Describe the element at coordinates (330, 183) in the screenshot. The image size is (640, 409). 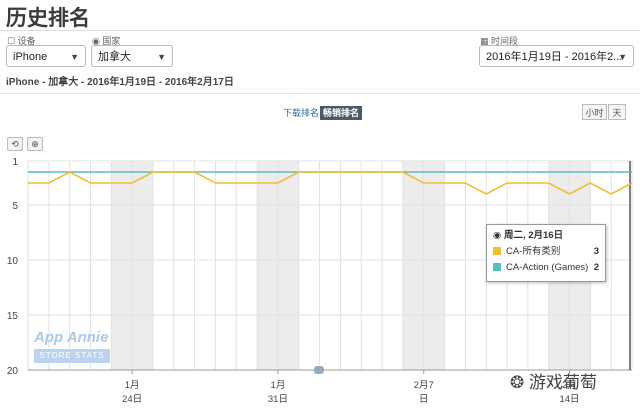
I see `series-line` at that location.